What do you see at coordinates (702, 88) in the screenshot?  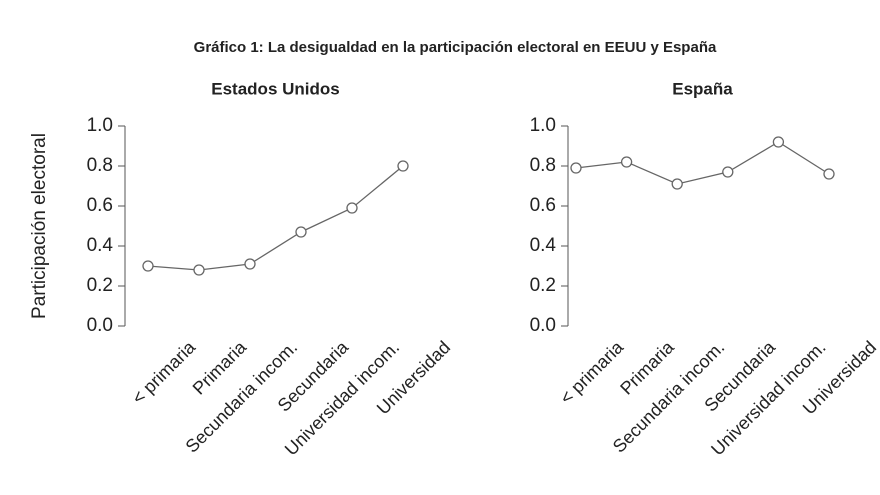 I see `chart-title: España` at bounding box center [702, 88].